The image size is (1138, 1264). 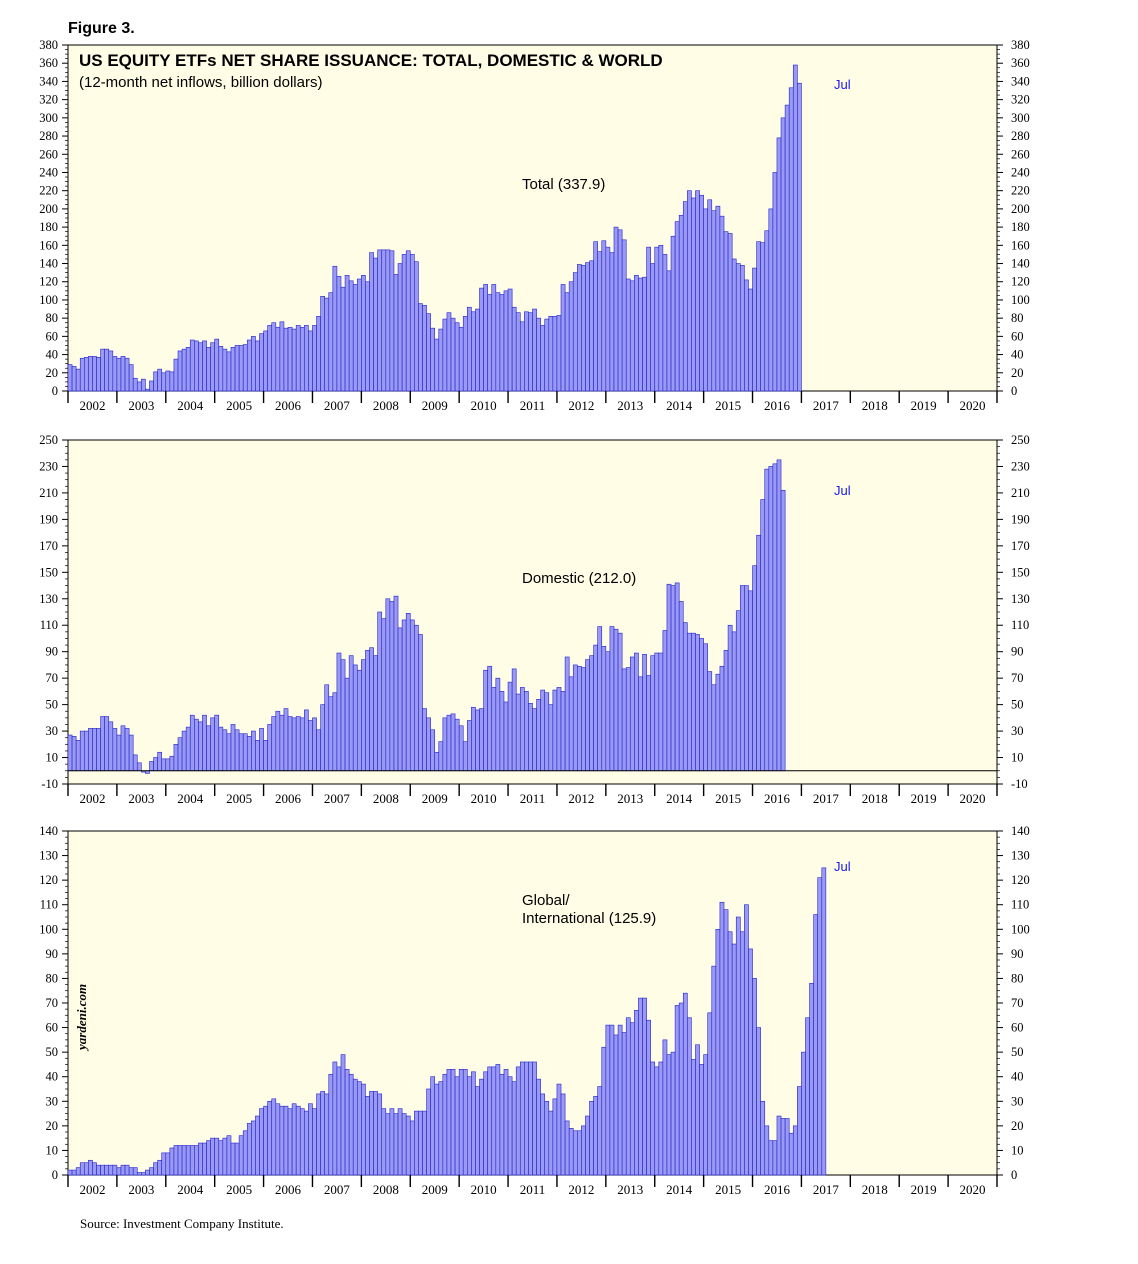 What do you see at coordinates (1020, 282) in the screenshot?
I see `total-ytick-label-right: 120` at bounding box center [1020, 282].